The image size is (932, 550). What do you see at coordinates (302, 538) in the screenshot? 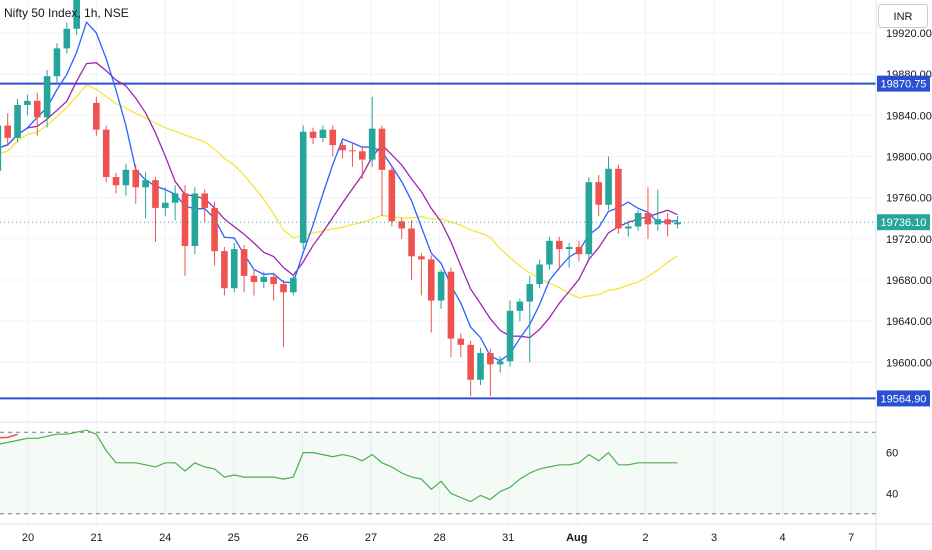
I see `time-tick-label: 26` at bounding box center [302, 538].